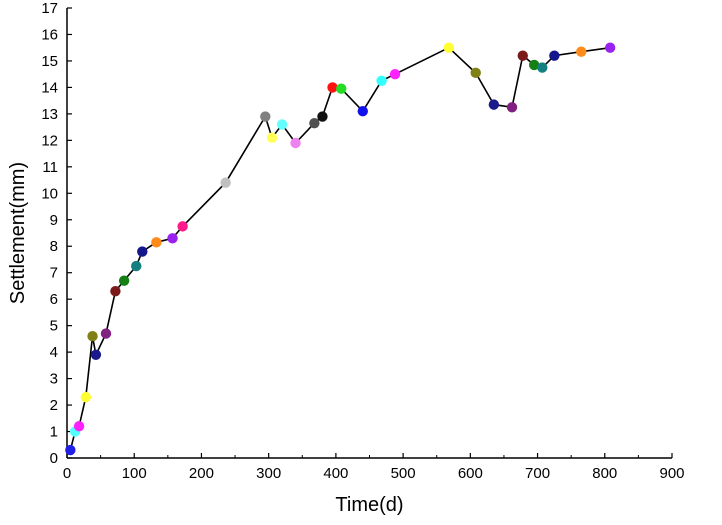 Image resolution: width=722 pixels, height=525 pixels. I want to click on y-tick-label: 9, so click(54, 220).